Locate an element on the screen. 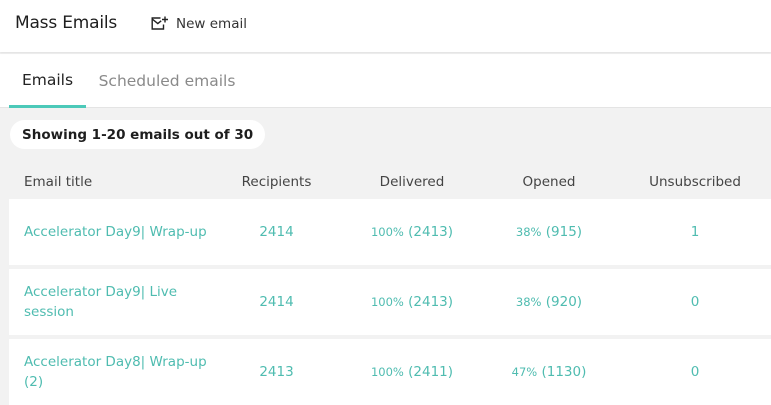 This screenshot has height=405, width=771. opened-count: (1130) is located at coordinates (564, 372).